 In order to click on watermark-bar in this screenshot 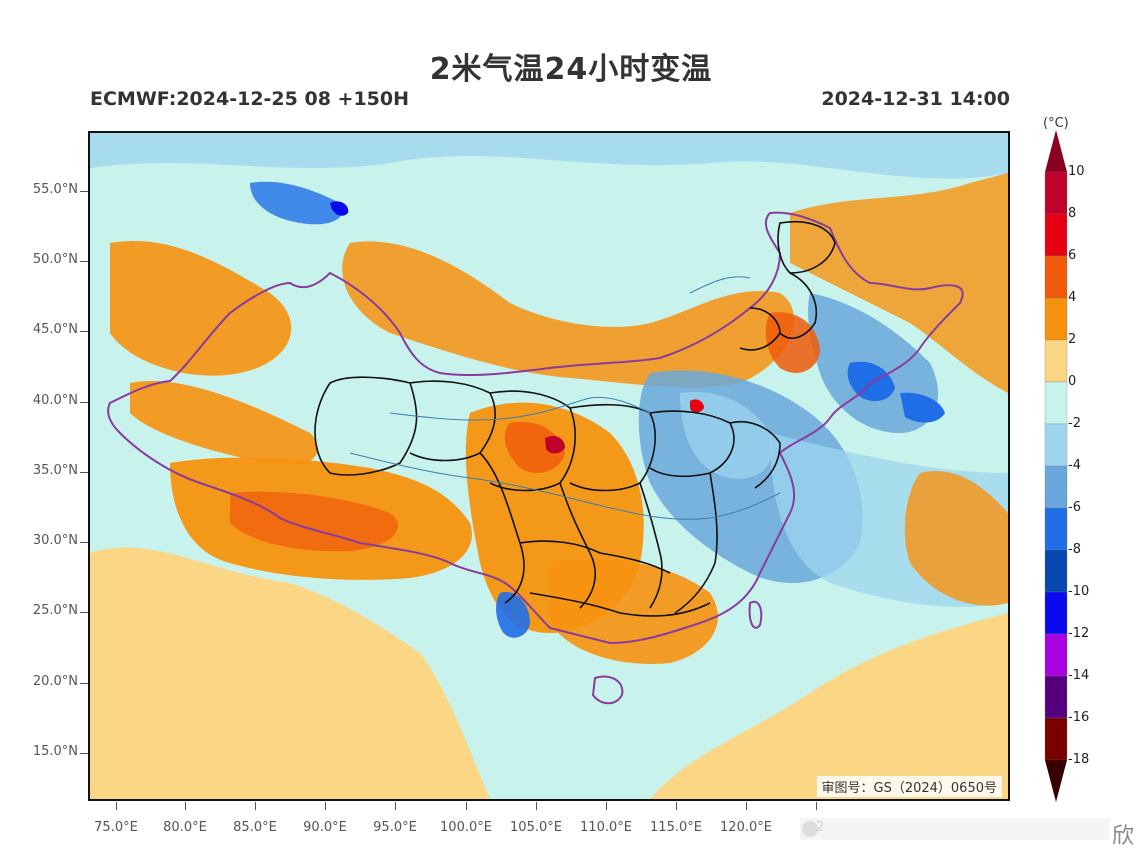, I will do `click(955, 829)`.